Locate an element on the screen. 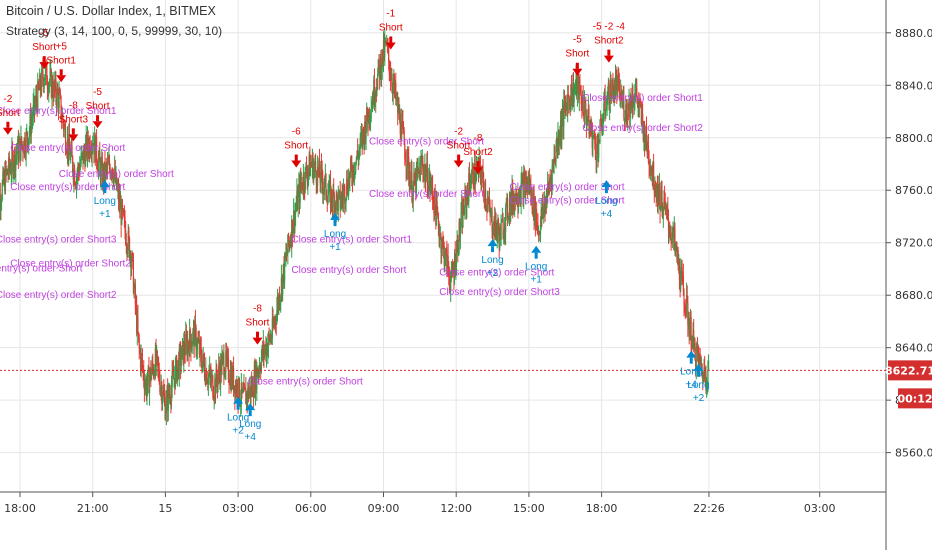  short-qty-label: +5 is located at coordinates (61, 46).